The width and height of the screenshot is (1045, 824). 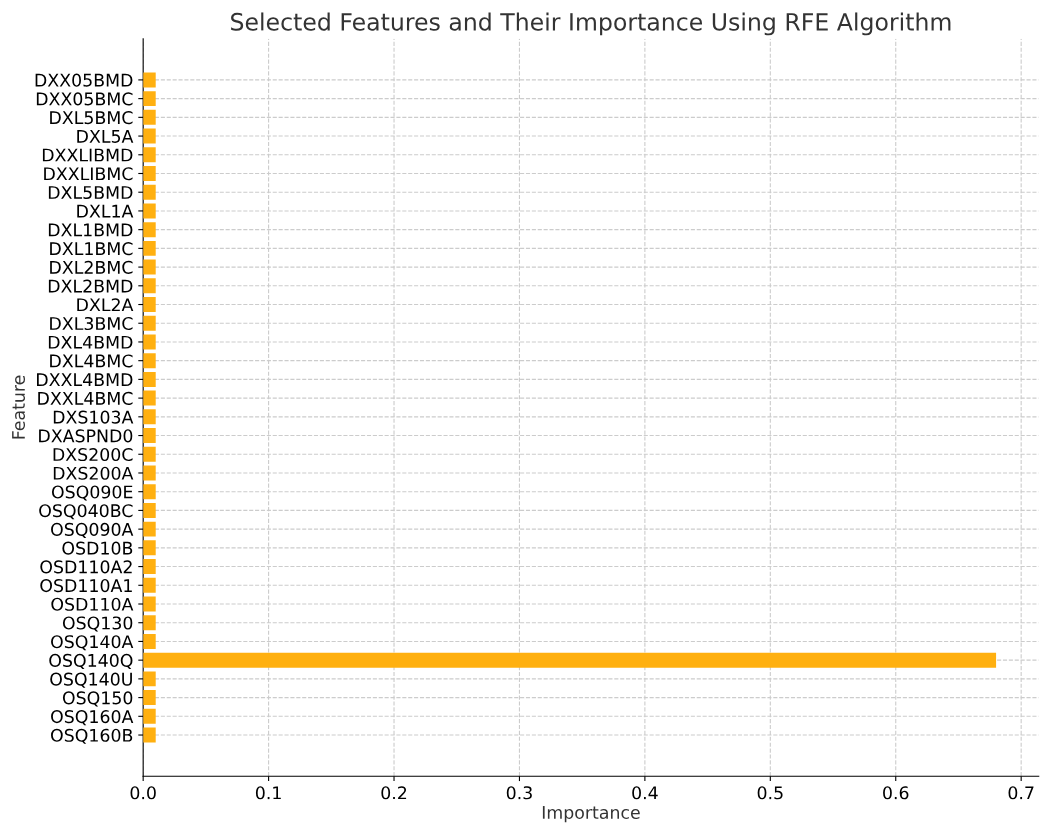 I want to click on x-tick-label: 0.3, so click(x=519, y=793).